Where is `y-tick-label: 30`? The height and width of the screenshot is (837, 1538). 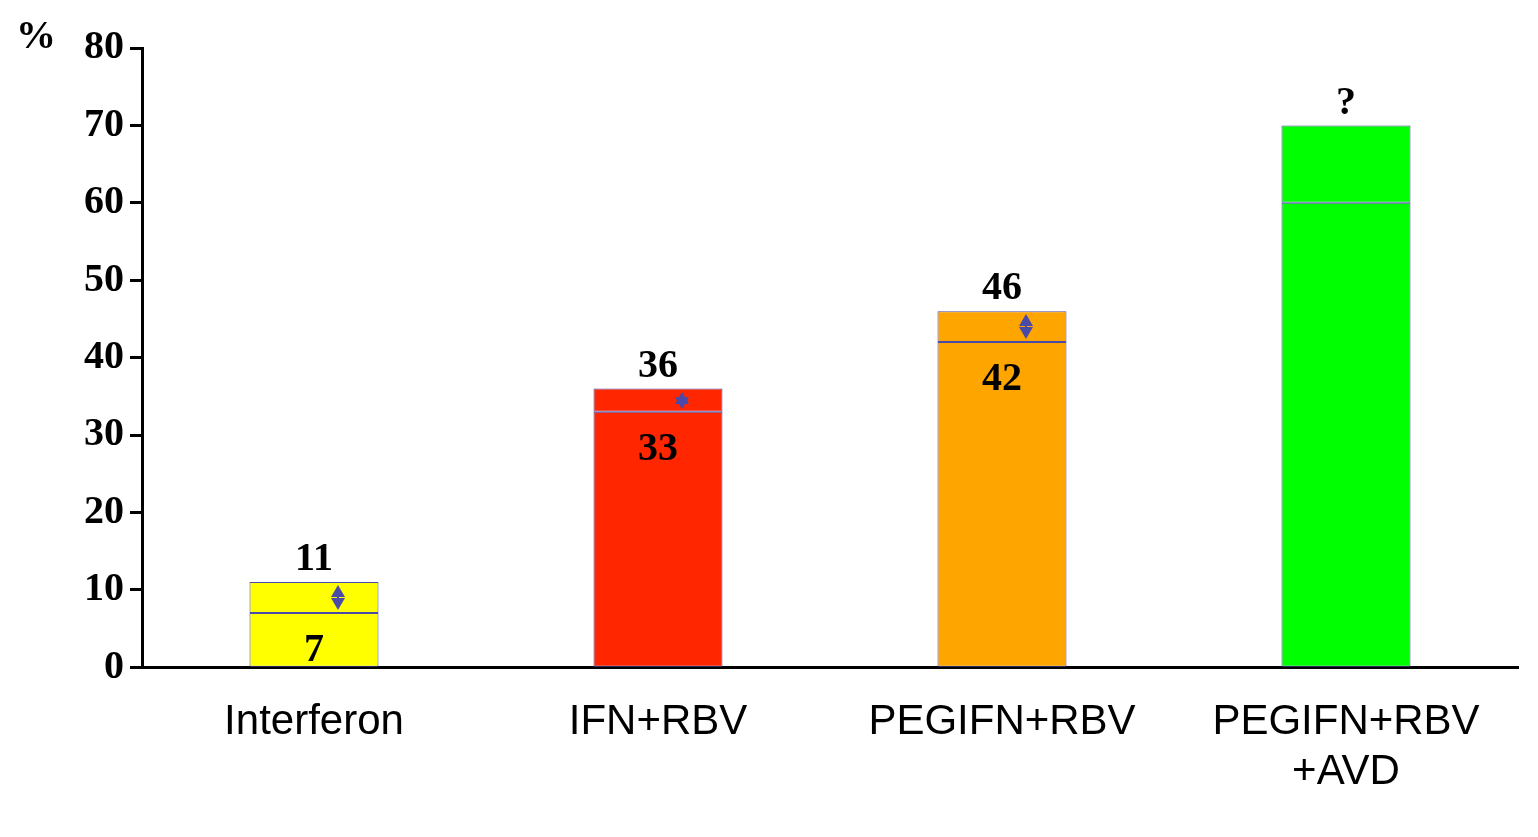 y-tick-label: 30 is located at coordinates (104, 432).